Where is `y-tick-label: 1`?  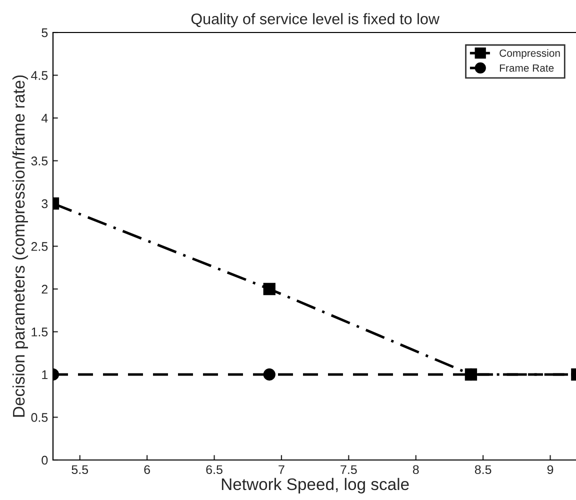
y-tick-label: 1 is located at coordinates (45, 375).